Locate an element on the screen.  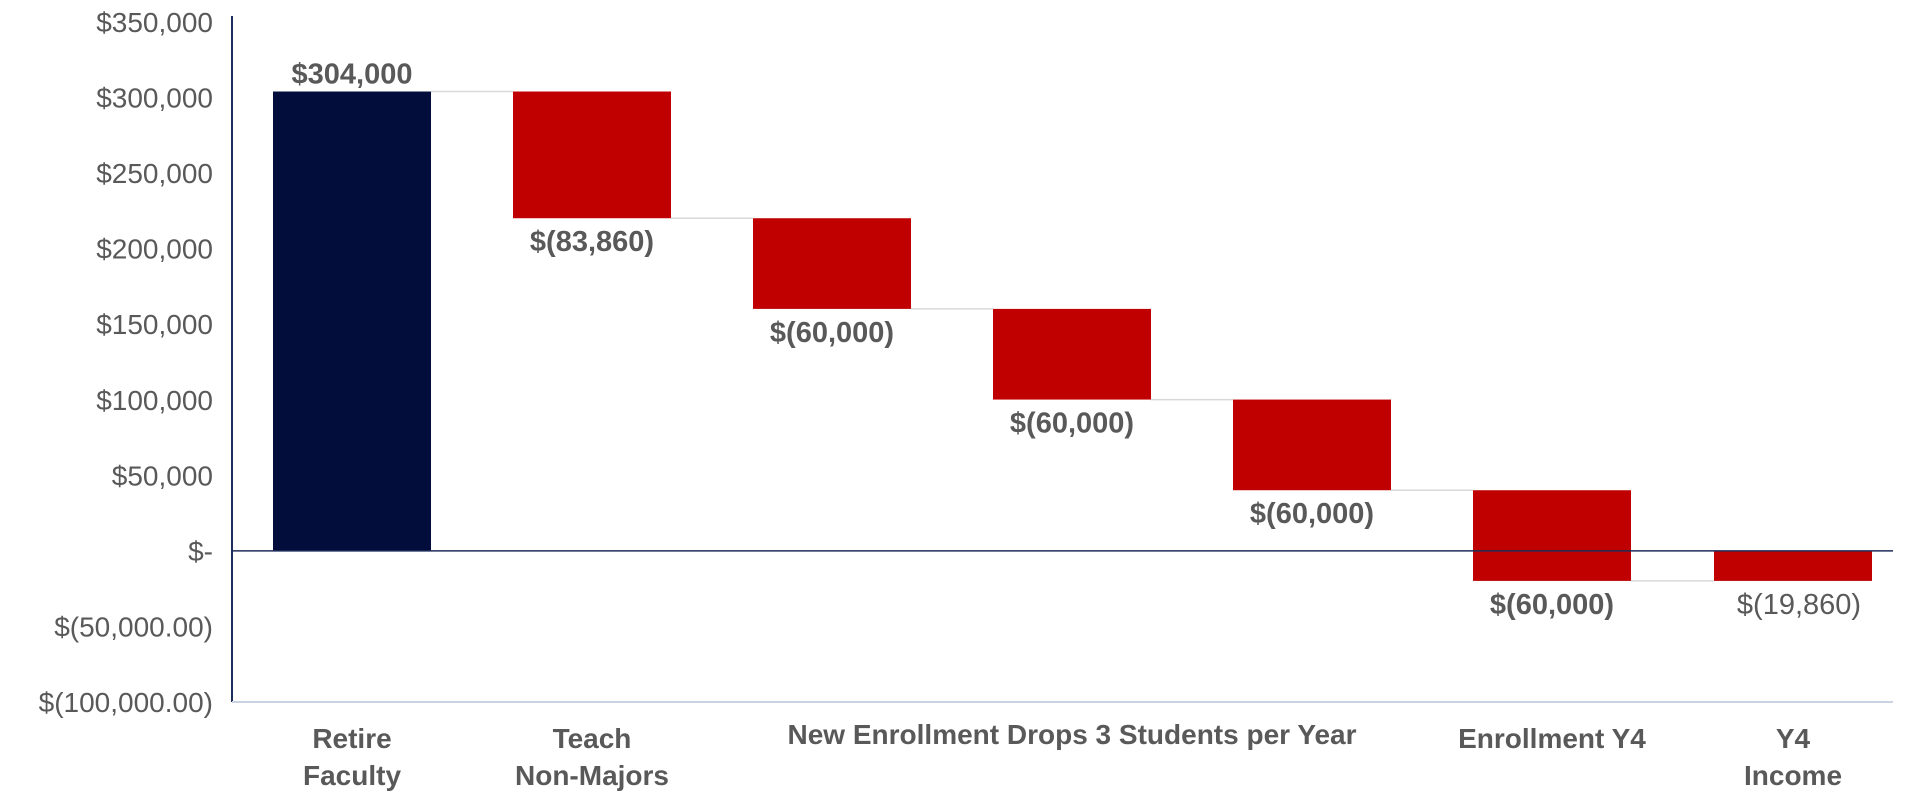
data-label-0: $304,000 is located at coordinates (352, 75).